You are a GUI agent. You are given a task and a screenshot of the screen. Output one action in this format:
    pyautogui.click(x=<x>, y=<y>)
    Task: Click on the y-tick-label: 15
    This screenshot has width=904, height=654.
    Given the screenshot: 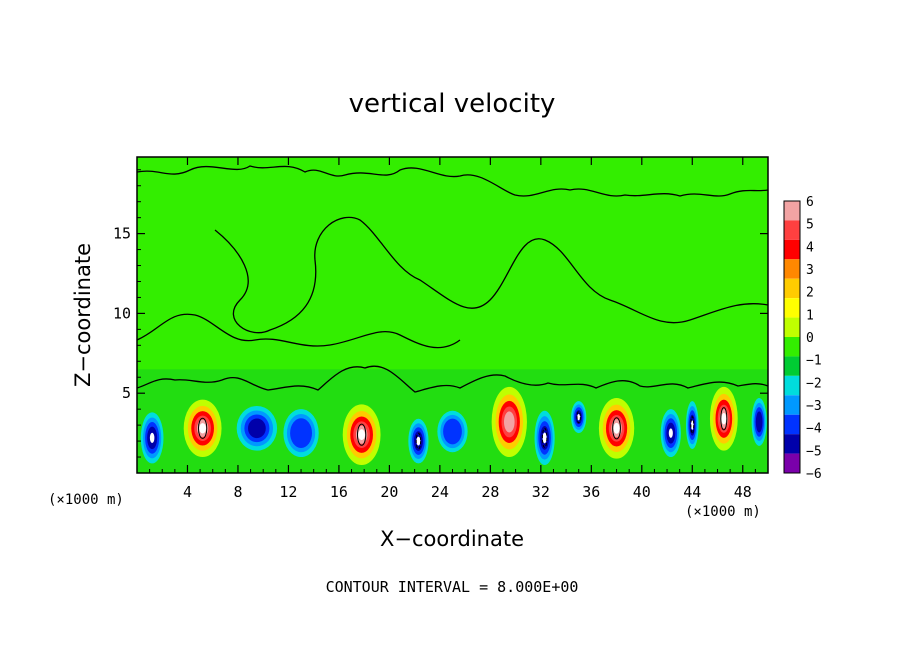 What is the action you would take?
    pyautogui.click(x=122, y=234)
    